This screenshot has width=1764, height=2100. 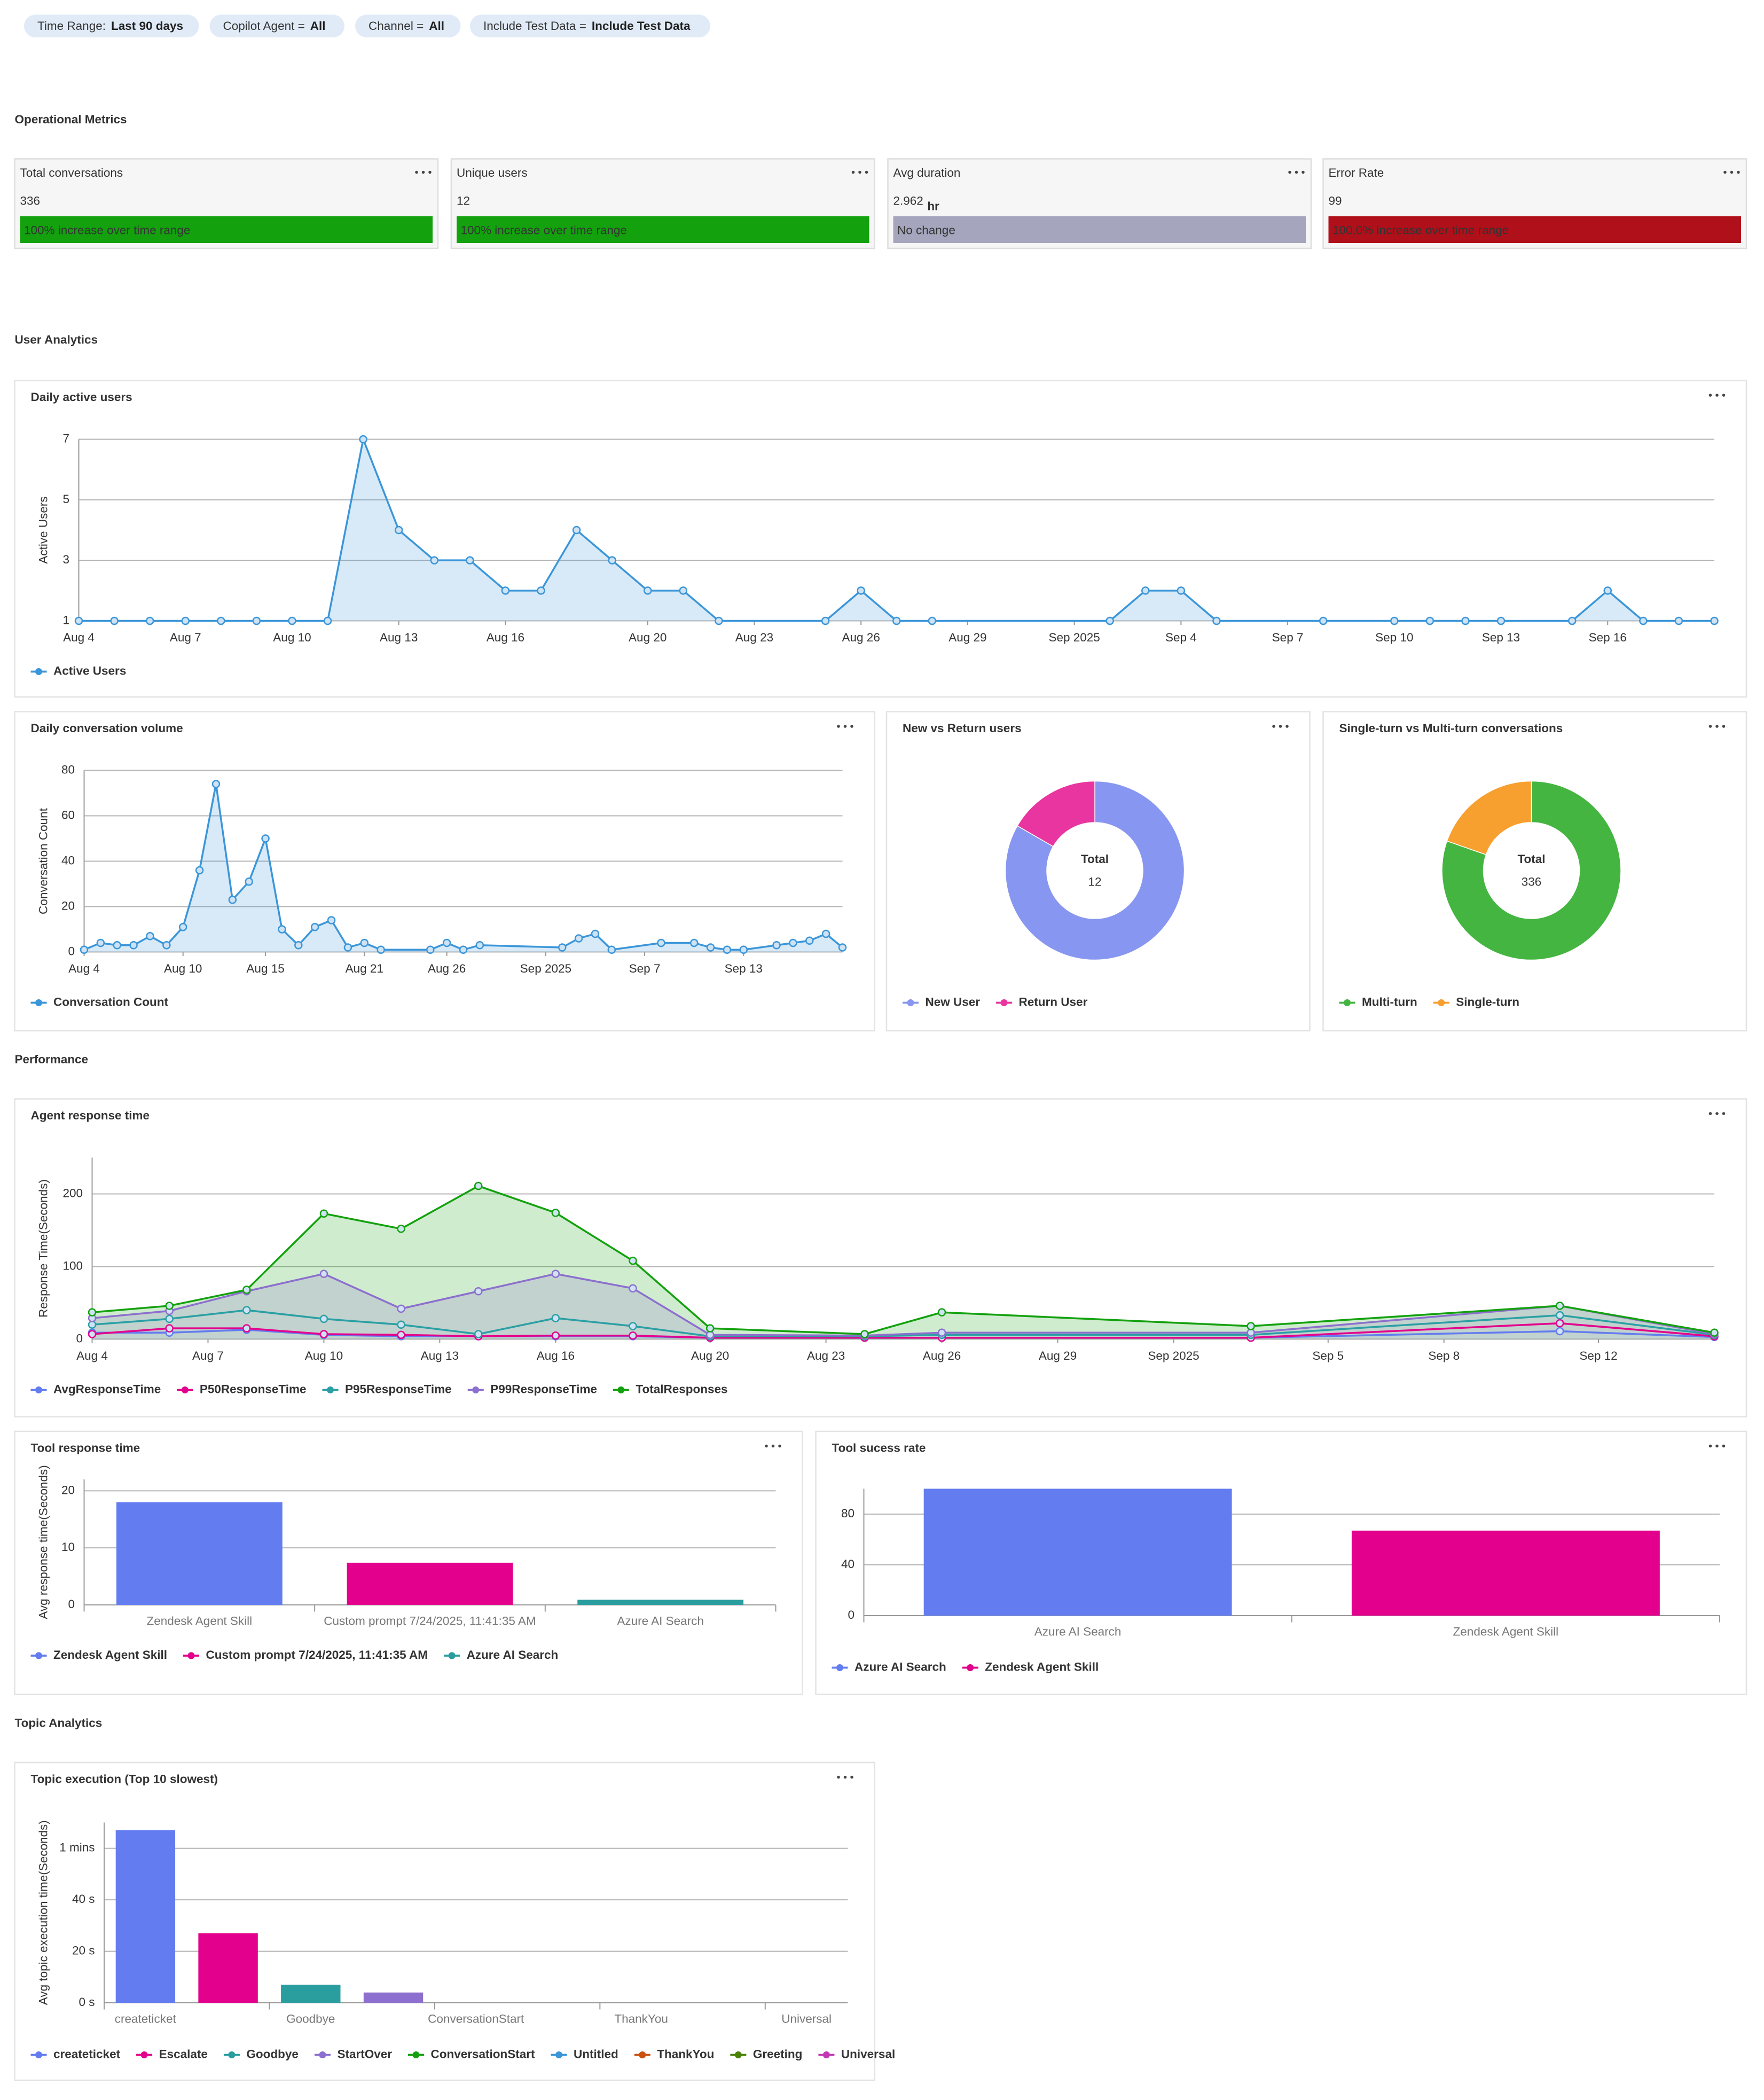 What do you see at coordinates (83, 1899) in the screenshot?
I see `y-tick-label: 40 s` at bounding box center [83, 1899].